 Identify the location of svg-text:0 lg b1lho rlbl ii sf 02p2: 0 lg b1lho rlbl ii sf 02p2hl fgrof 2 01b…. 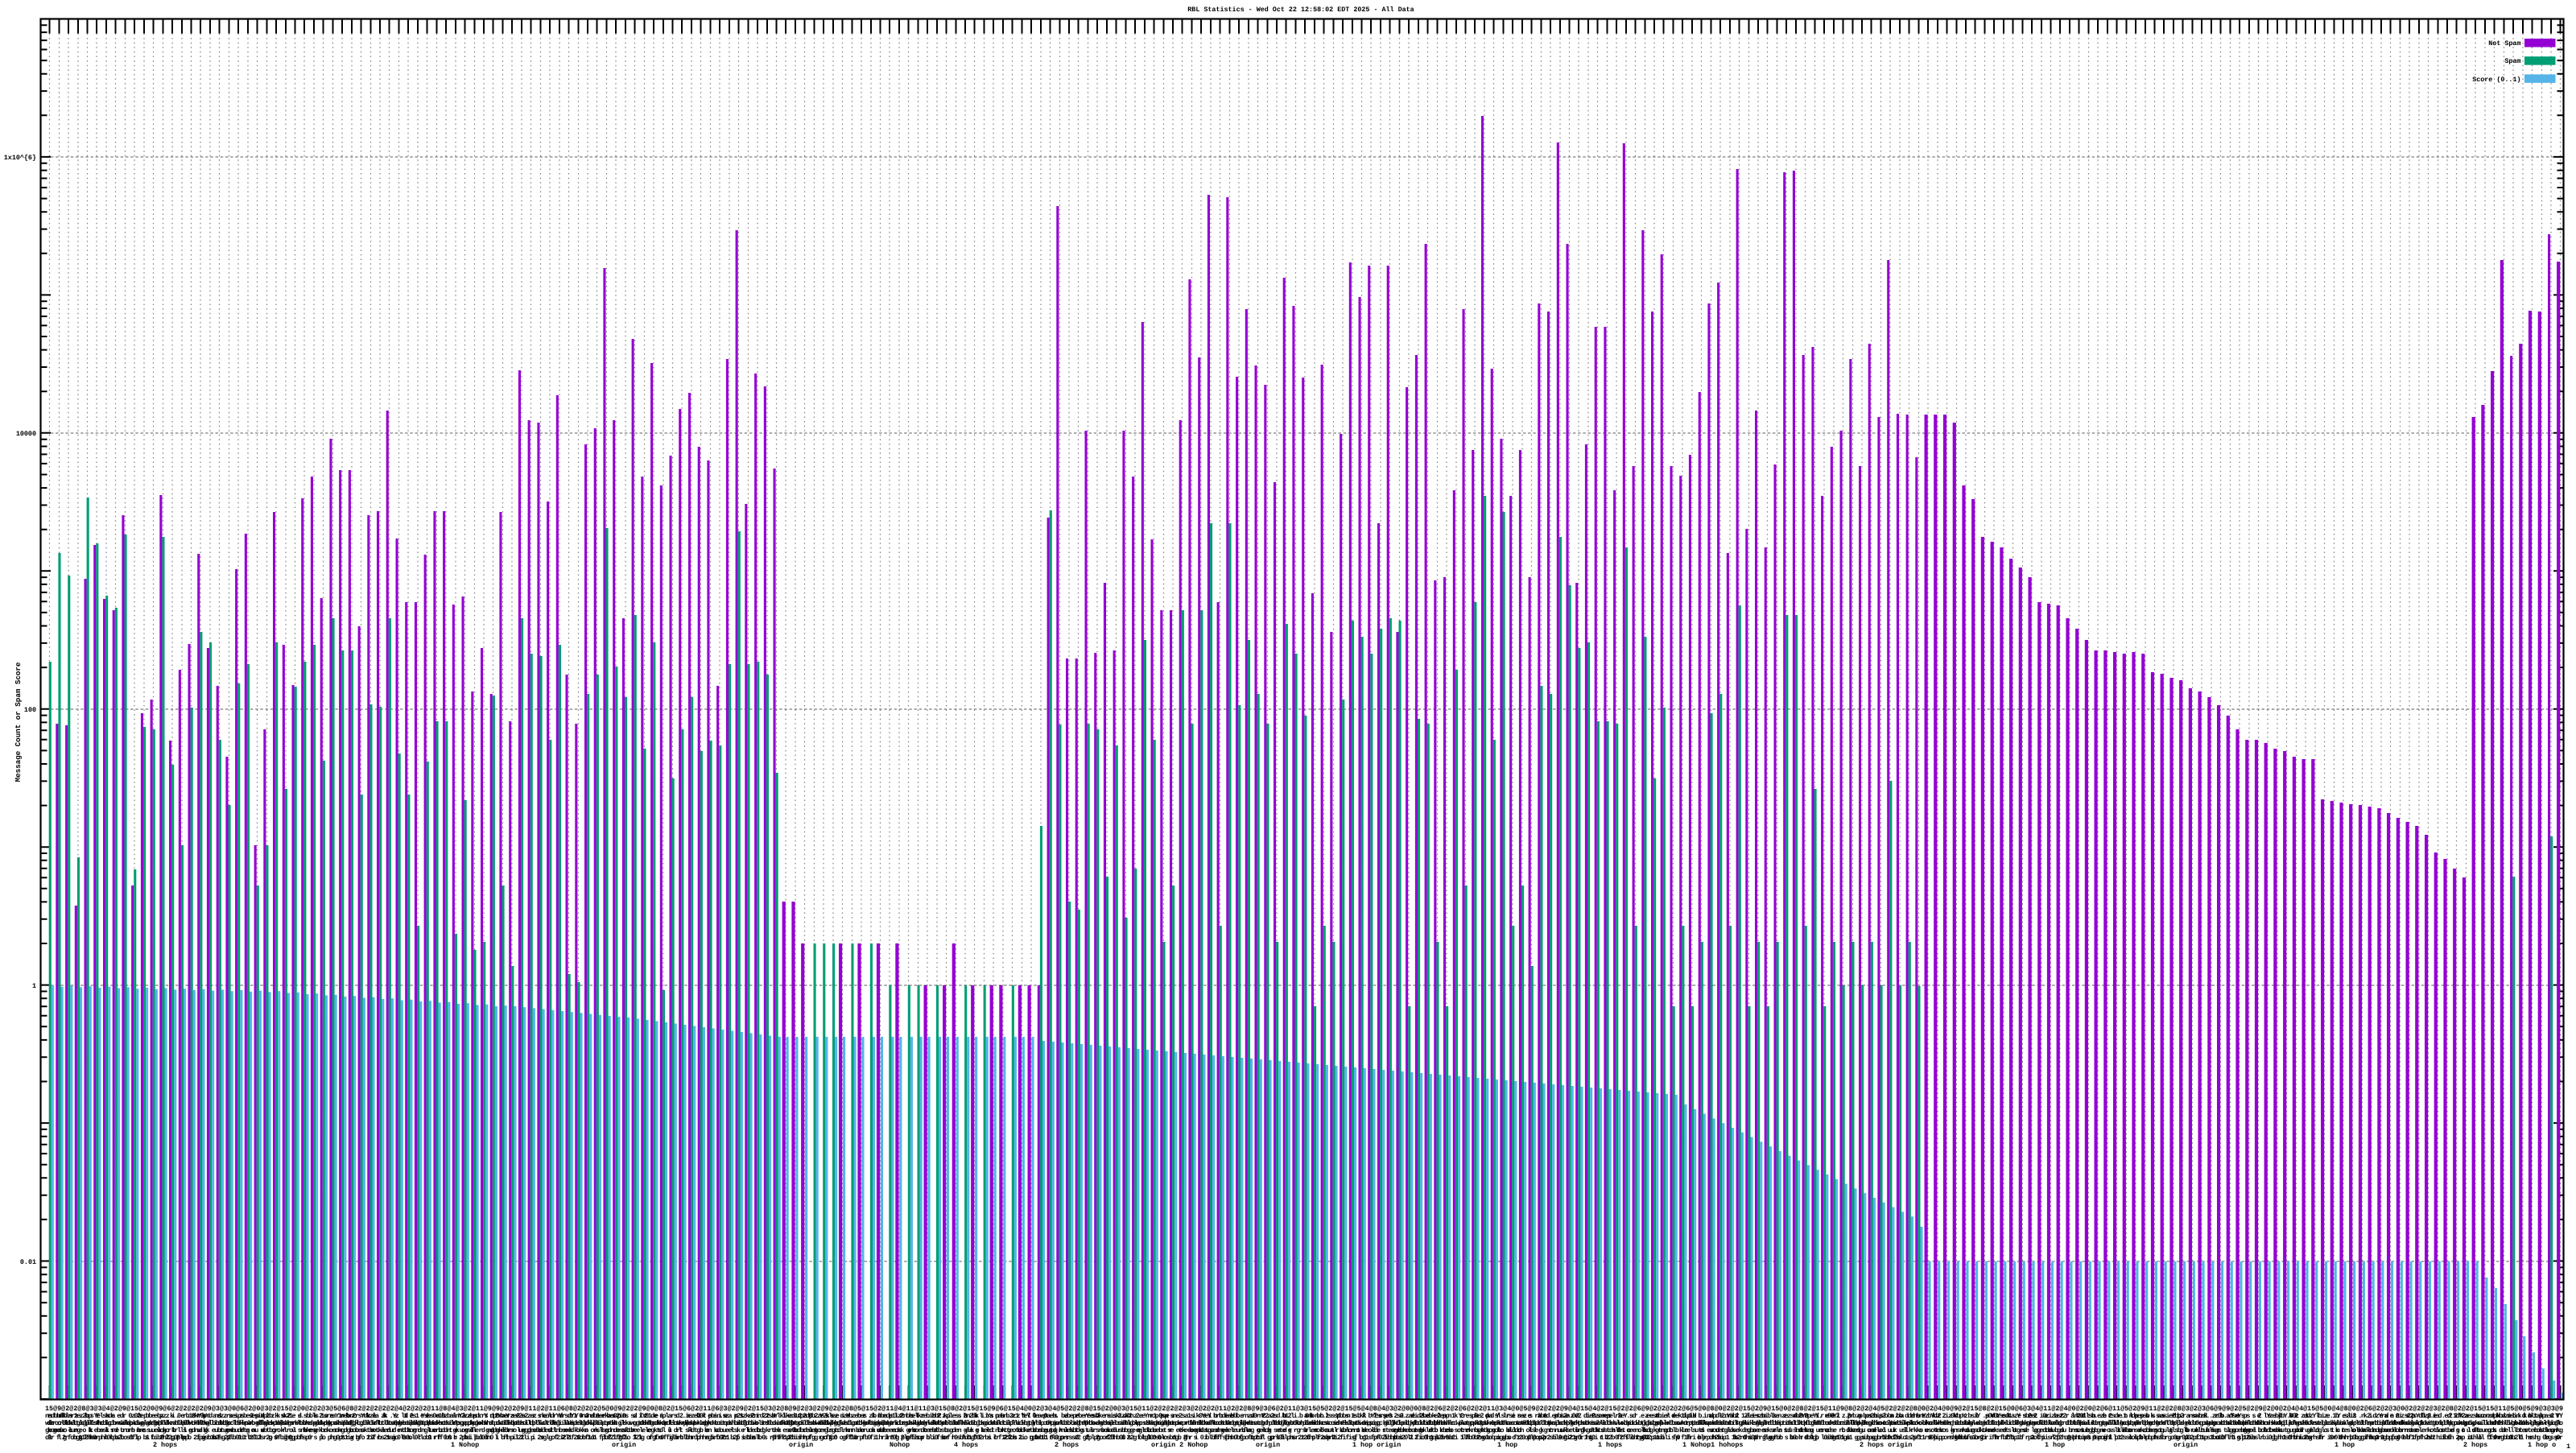
(1303, 1438).